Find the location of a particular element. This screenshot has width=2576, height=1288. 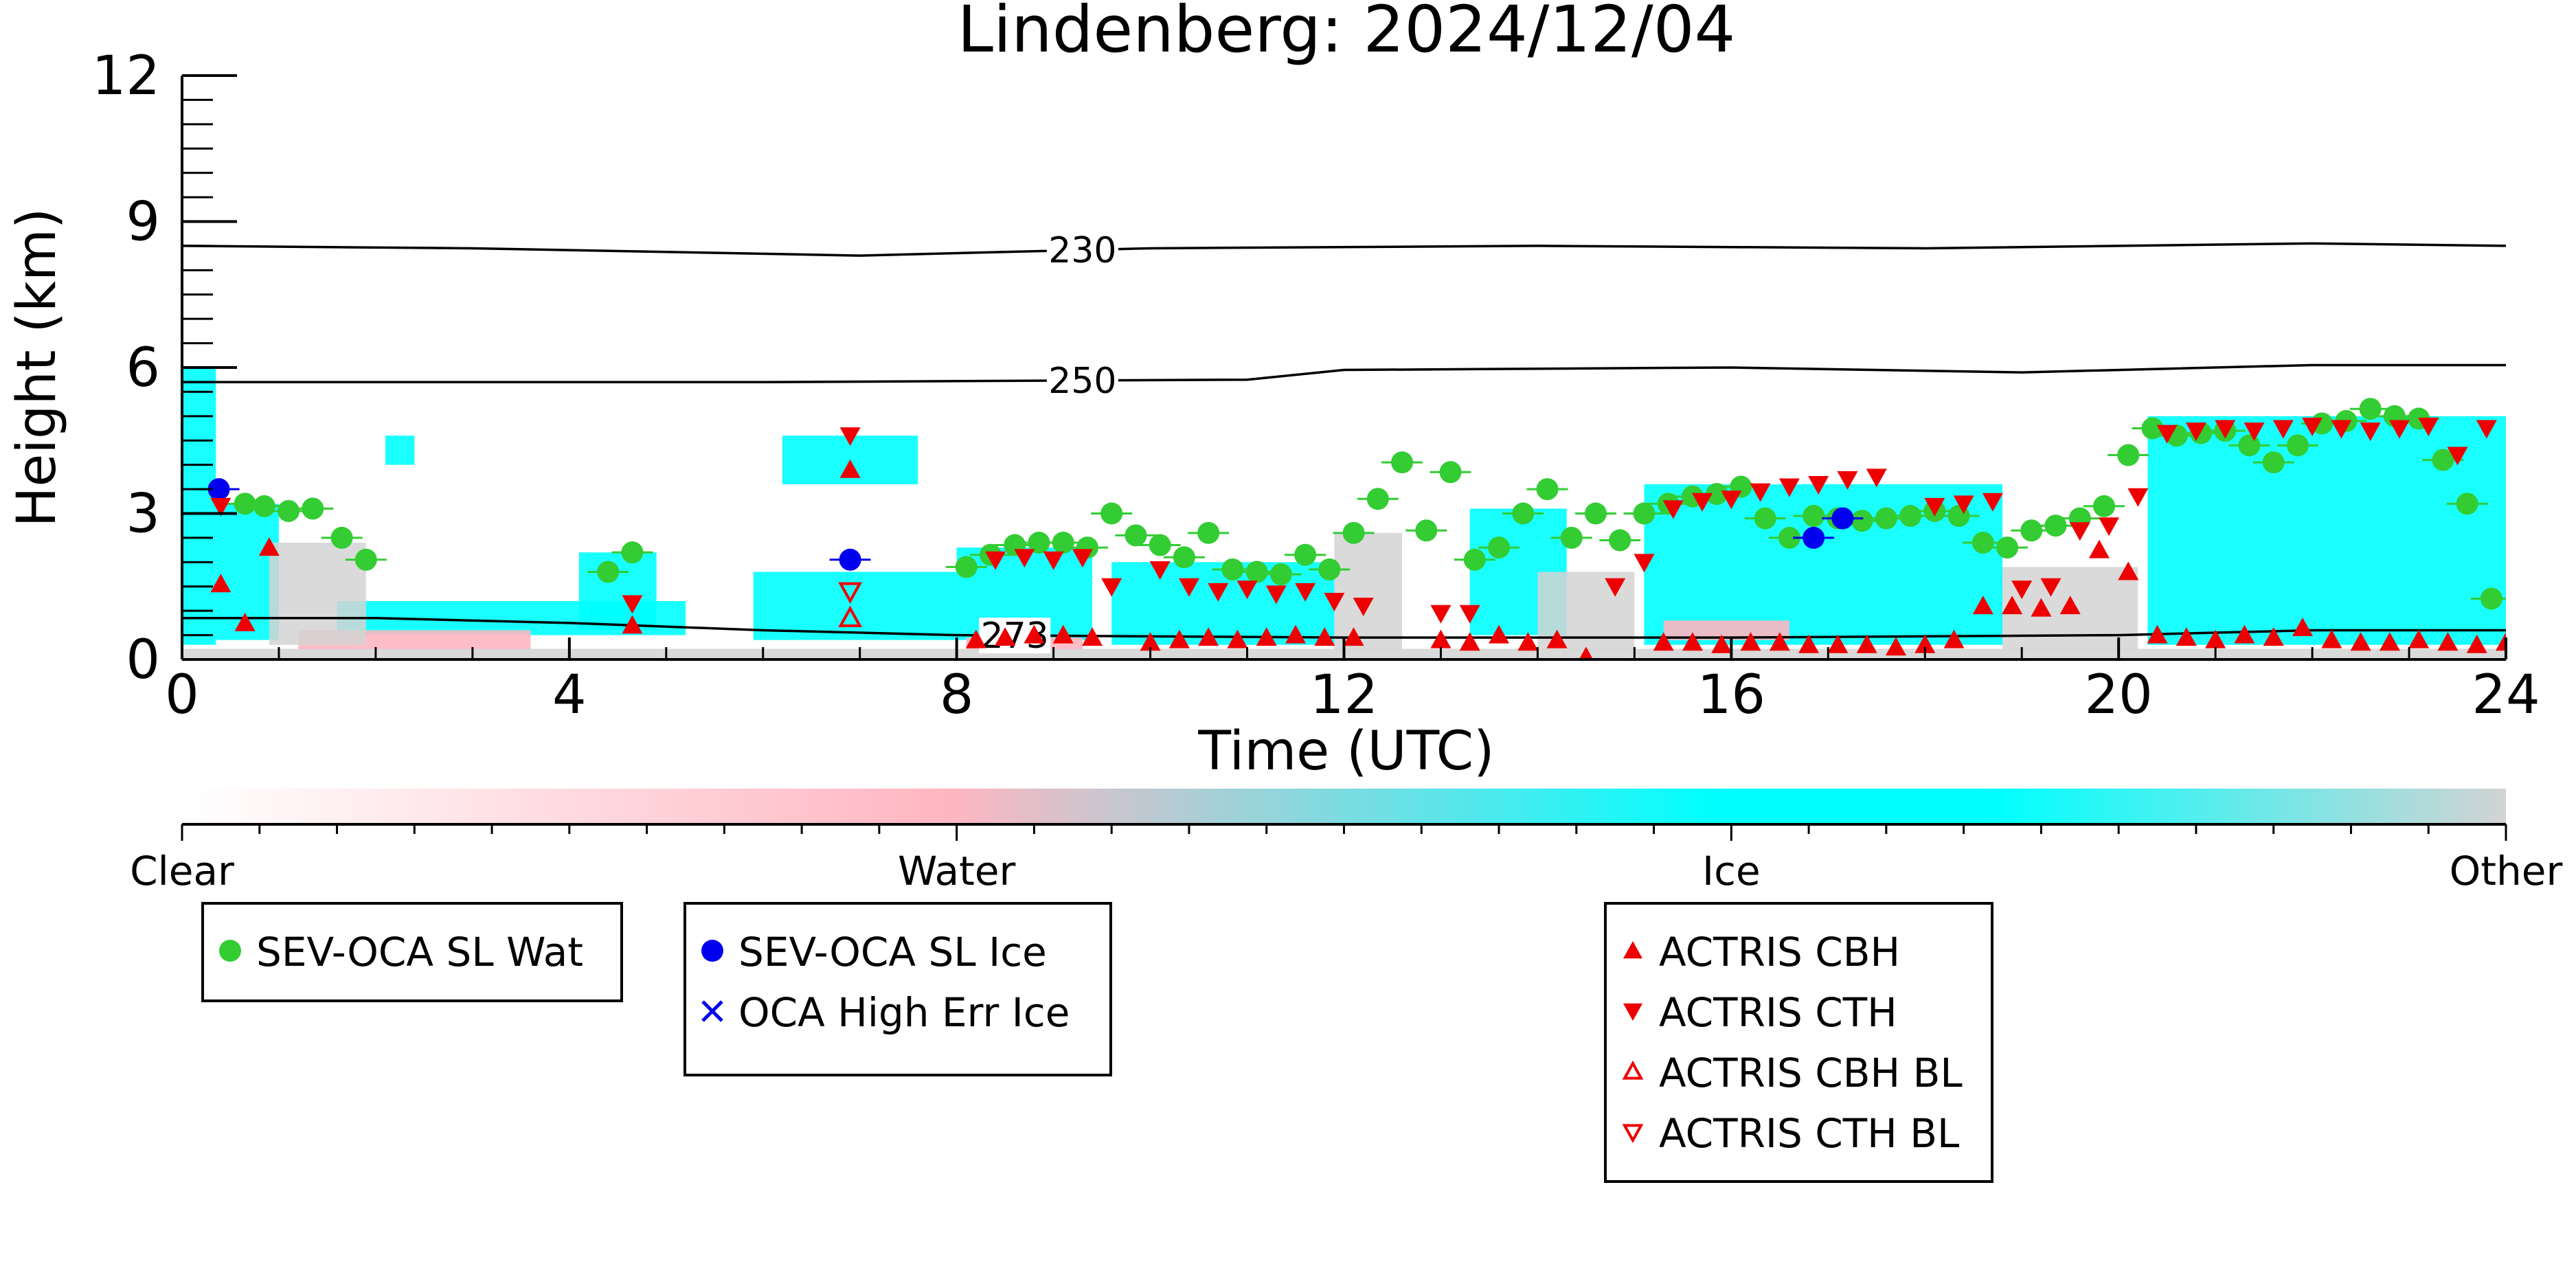

x-tick-label: 24 is located at coordinates (2506, 695).